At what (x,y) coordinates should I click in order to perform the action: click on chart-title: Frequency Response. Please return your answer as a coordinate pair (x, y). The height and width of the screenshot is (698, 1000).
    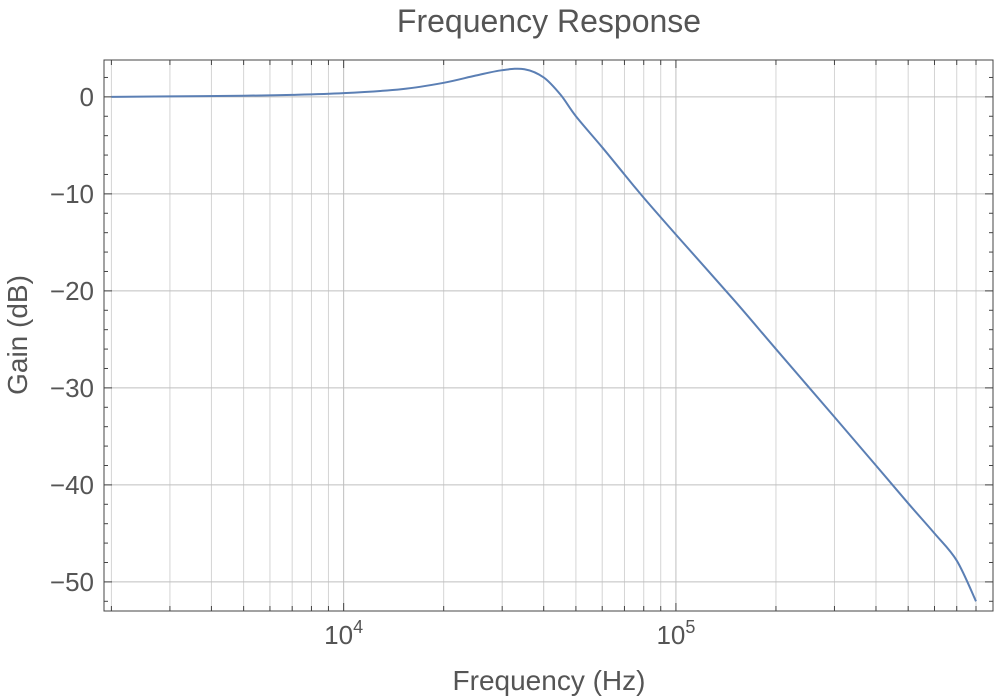
    Looking at the image, I should click on (549, 21).